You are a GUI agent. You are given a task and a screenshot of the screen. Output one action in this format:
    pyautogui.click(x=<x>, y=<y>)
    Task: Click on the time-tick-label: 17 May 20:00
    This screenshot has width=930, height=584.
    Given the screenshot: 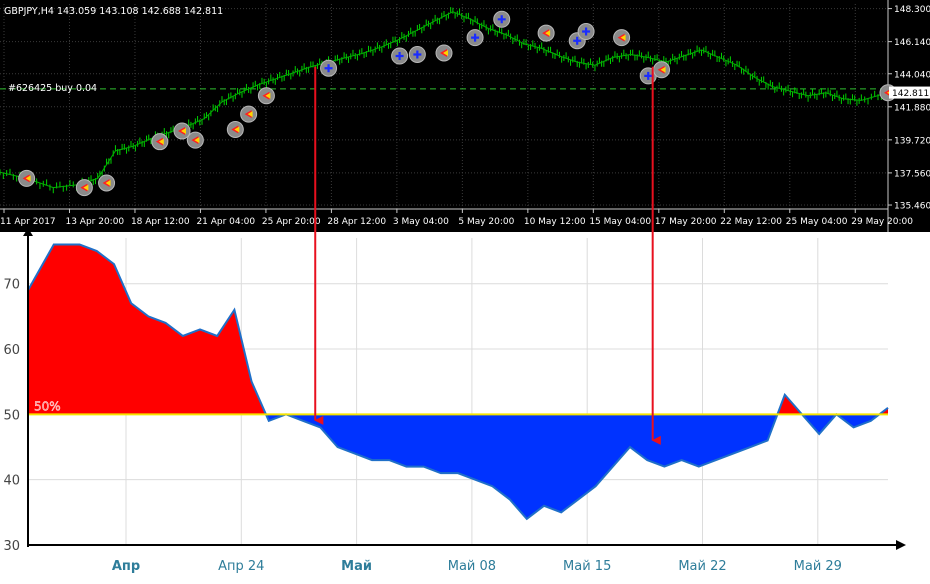 What is the action you would take?
    pyautogui.click(x=686, y=222)
    